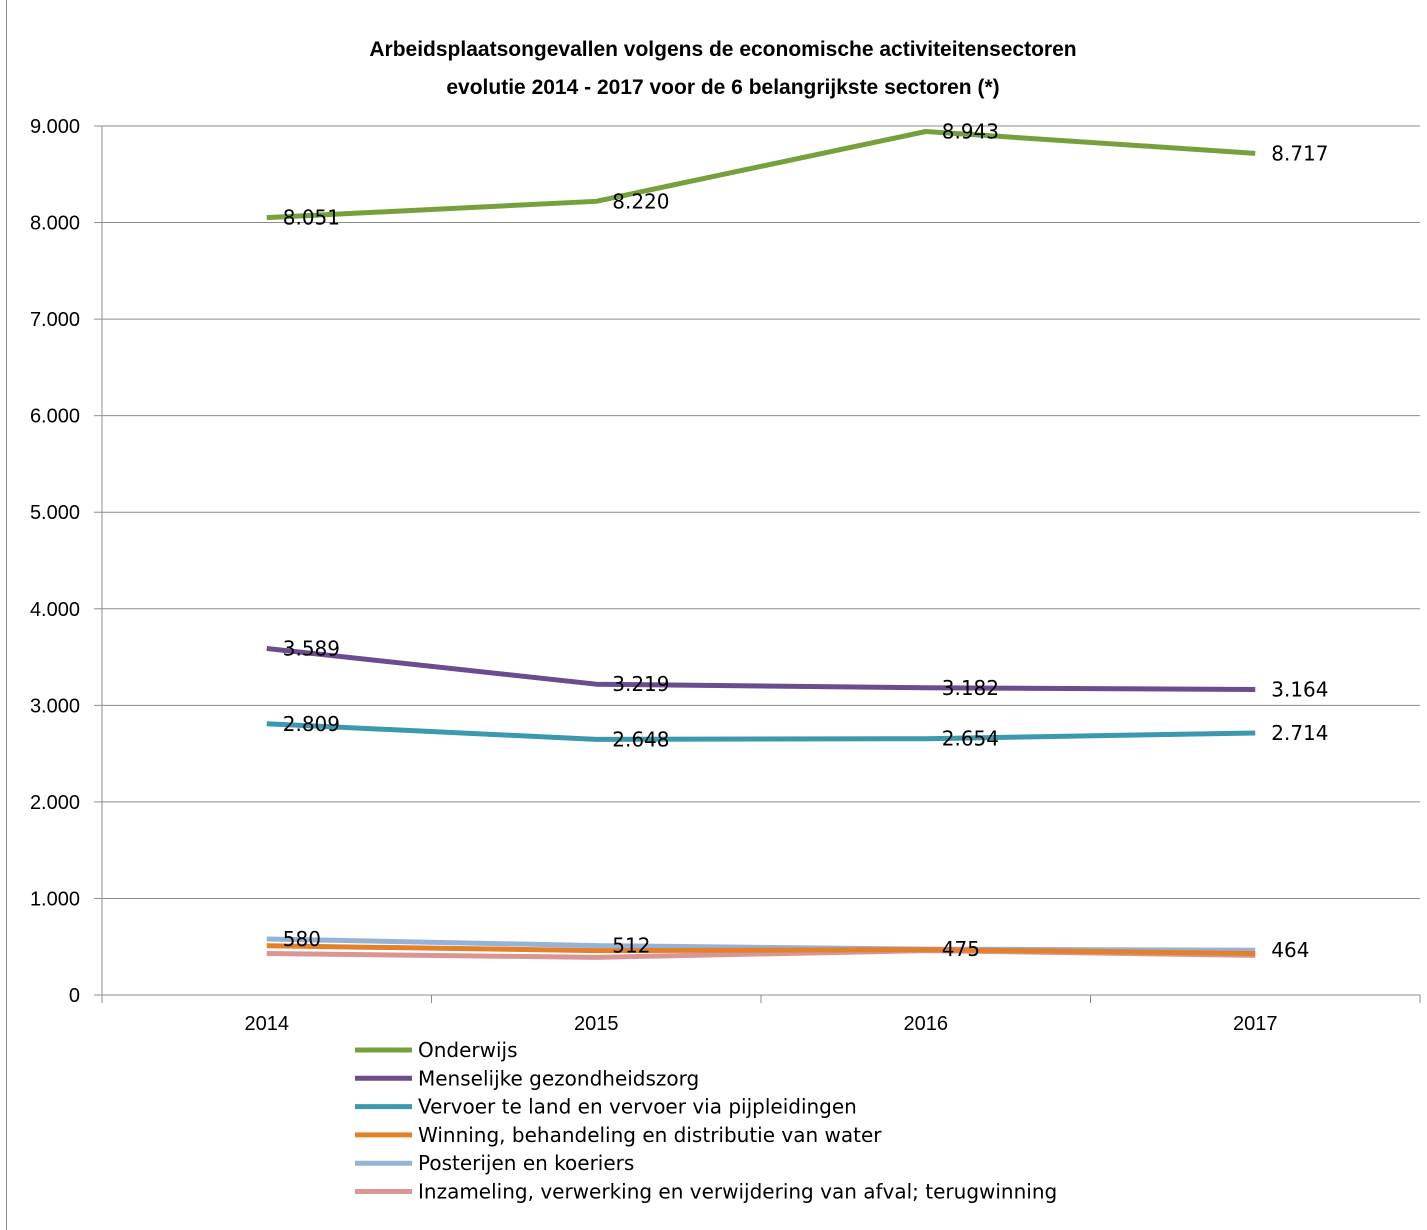  What do you see at coordinates (631, 946) in the screenshot?
I see `data-label: 512` at bounding box center [631, 946].